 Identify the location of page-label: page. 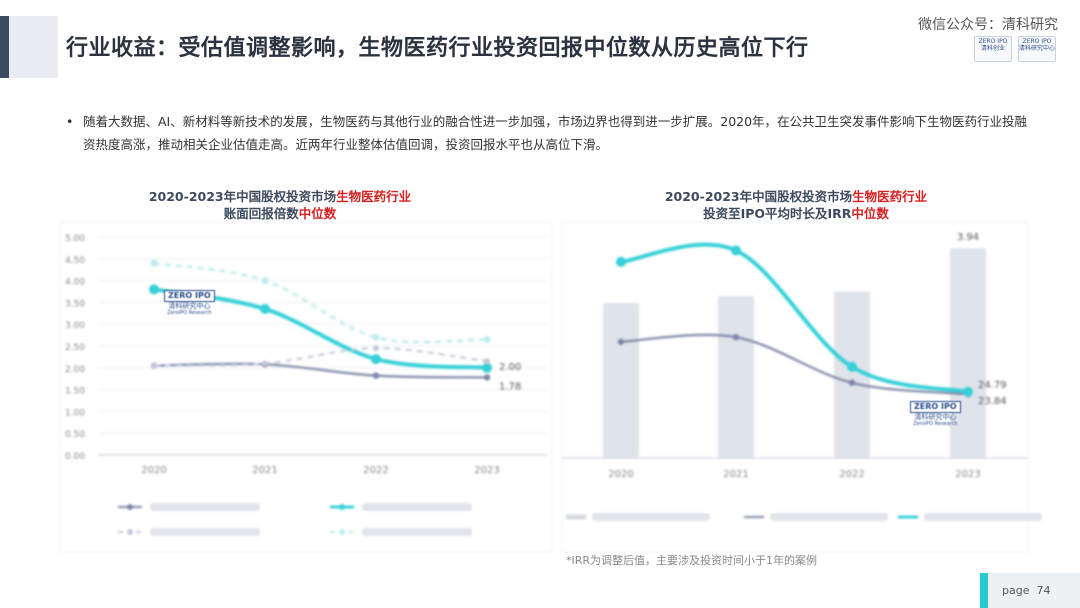
(1016, 590).